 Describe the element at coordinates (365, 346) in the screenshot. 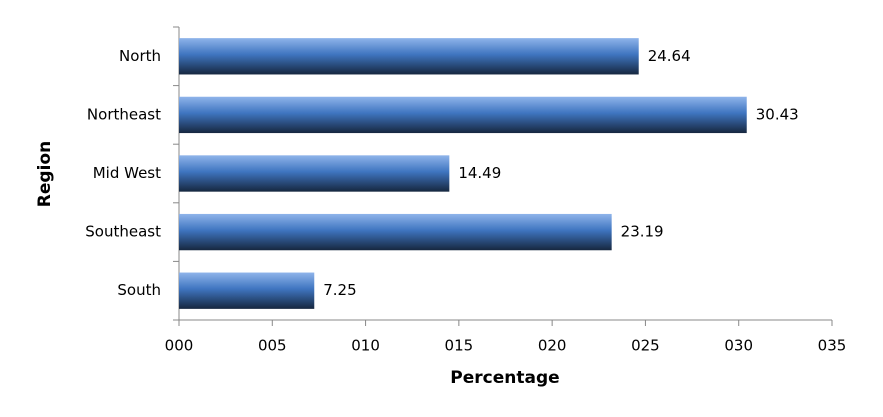

I see `x-tick-label: 010` at that location.